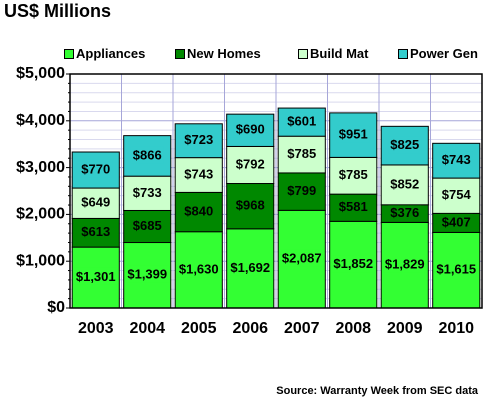 The width and height of the screenshot is (486, 403). I want to click on data-label: $770, so click(95, 168).